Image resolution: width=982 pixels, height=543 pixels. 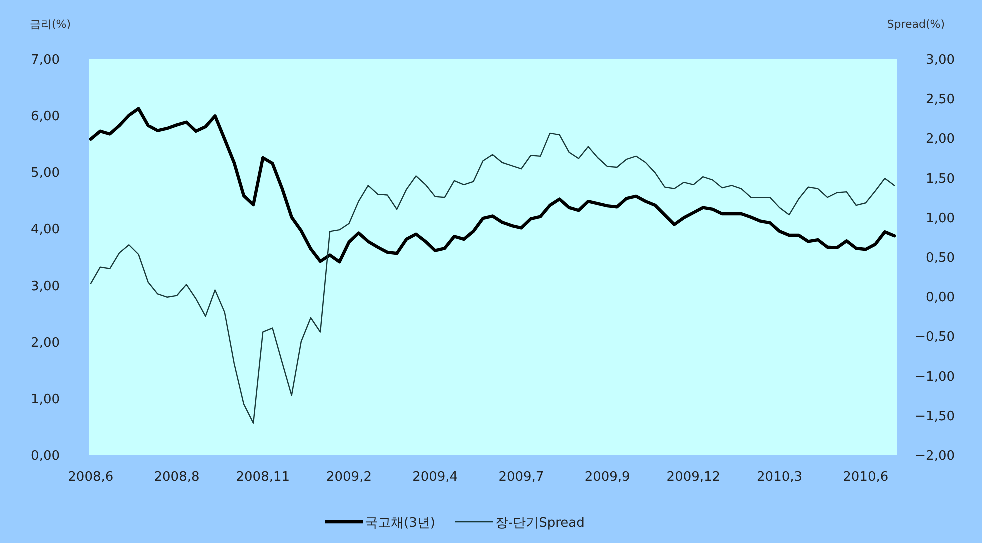 What do you see at coordinates (780, 477) in the screenshot?
I see `x-tick-label: 2010,3` at bounding box center [780, 477].